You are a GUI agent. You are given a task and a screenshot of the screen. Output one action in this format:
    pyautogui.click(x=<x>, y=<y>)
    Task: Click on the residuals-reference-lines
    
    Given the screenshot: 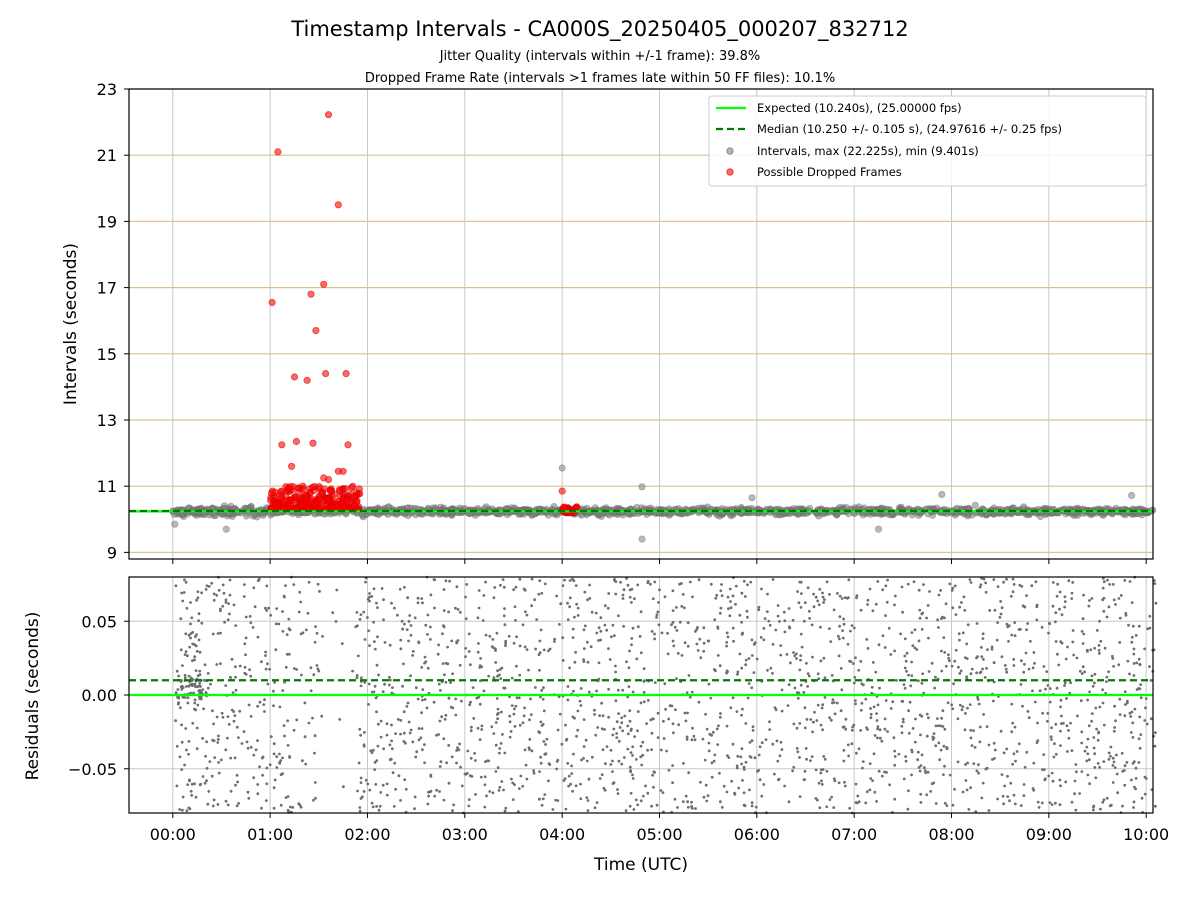 What is the action you would take?
    pyautogui.click(x=641, y=688)
    